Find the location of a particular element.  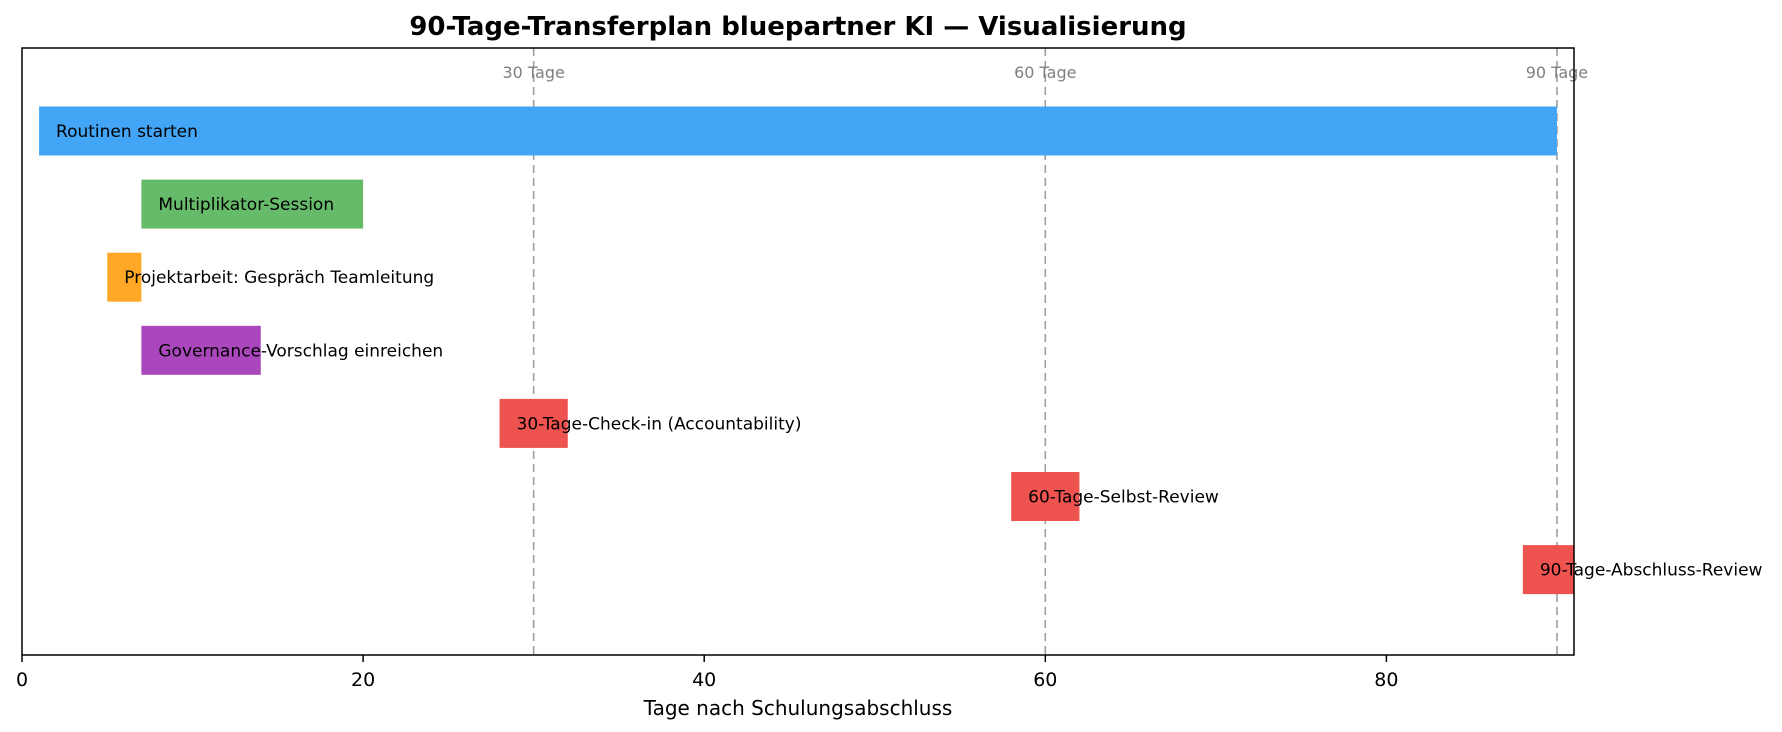

x-axis-ticks: 0 20 40 60 80 is located at coordinates (707, 673).